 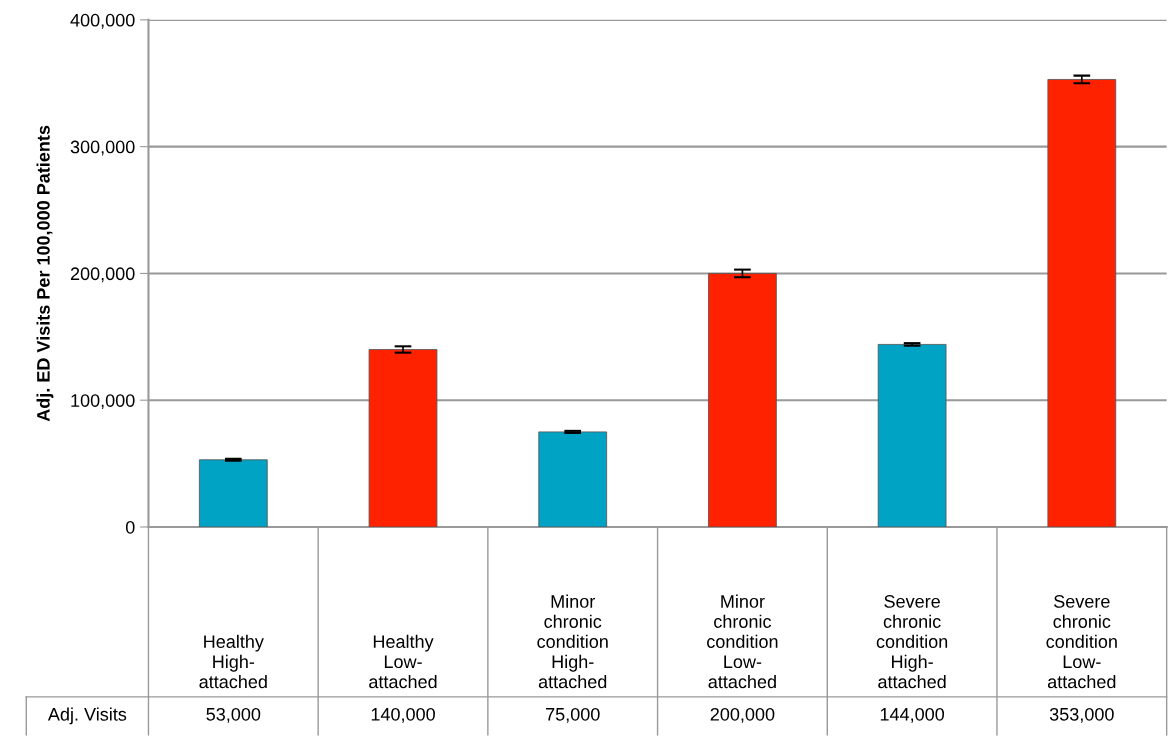 I want to click on text: Adj. Visits, so click(x=87, y=716).